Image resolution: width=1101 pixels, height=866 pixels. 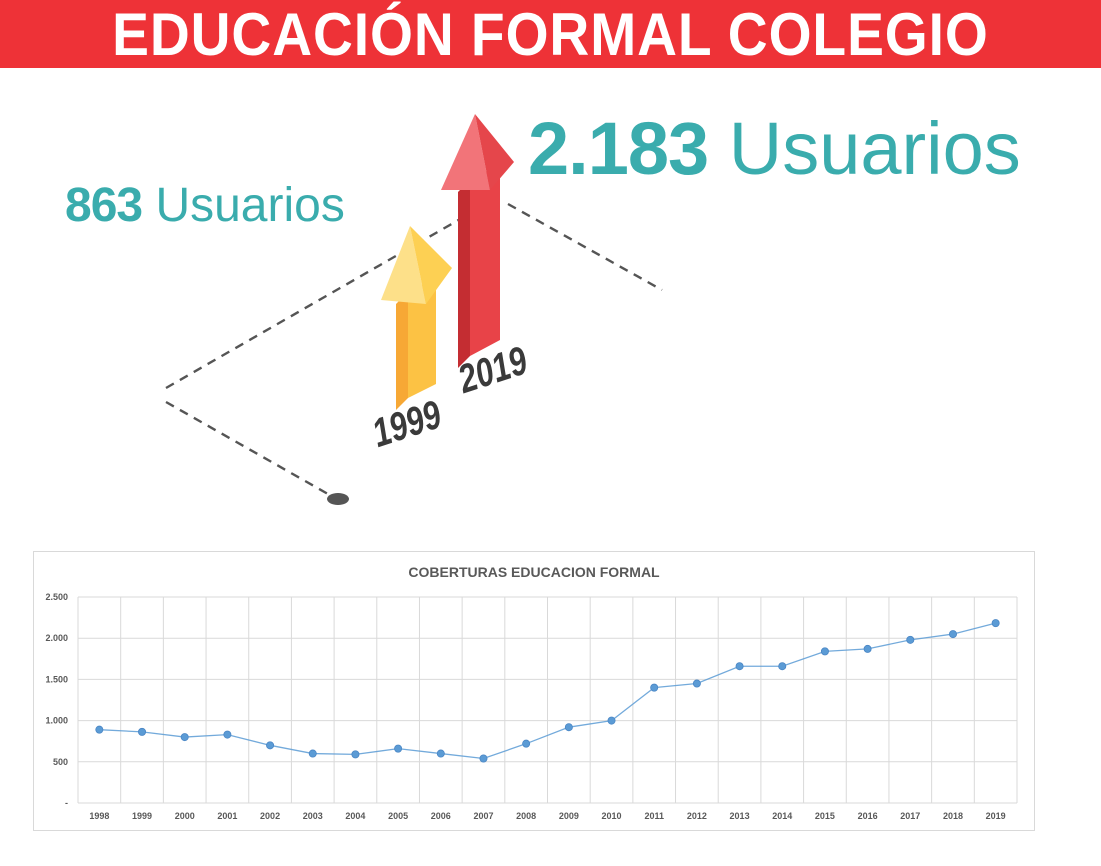 I want to click on stat-2019-label: Usuarios, so click(x=874, y=148).